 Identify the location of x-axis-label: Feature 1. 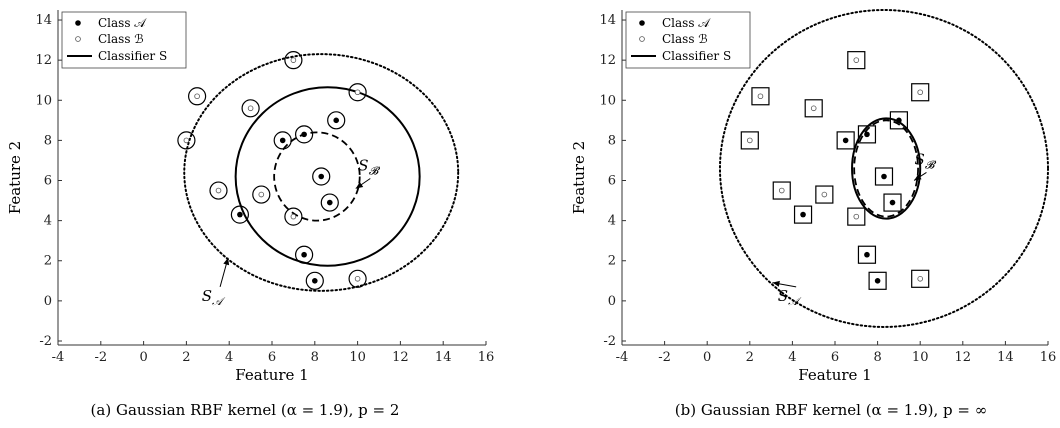
(834, 375).